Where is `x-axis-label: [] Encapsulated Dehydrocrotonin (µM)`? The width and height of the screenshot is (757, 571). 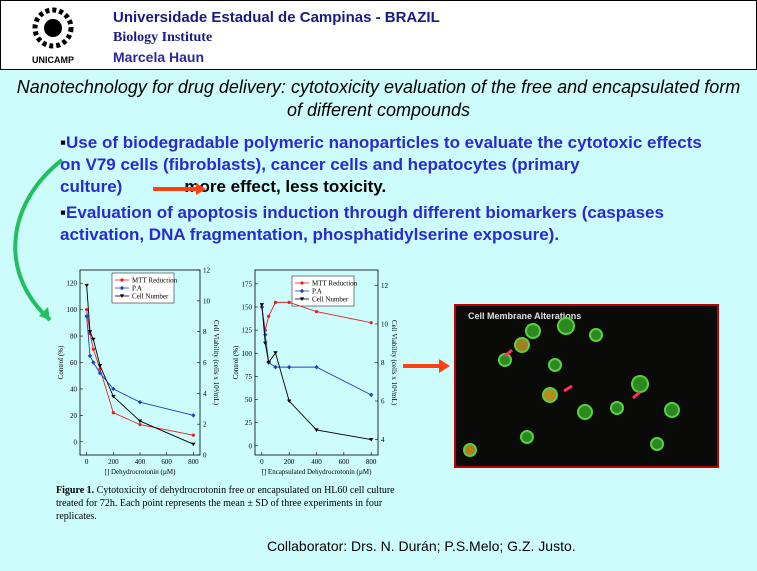
x-axis-label: [] Encapsulated Dehydrocrotonin (µM) is located at coordinates (317, 472).